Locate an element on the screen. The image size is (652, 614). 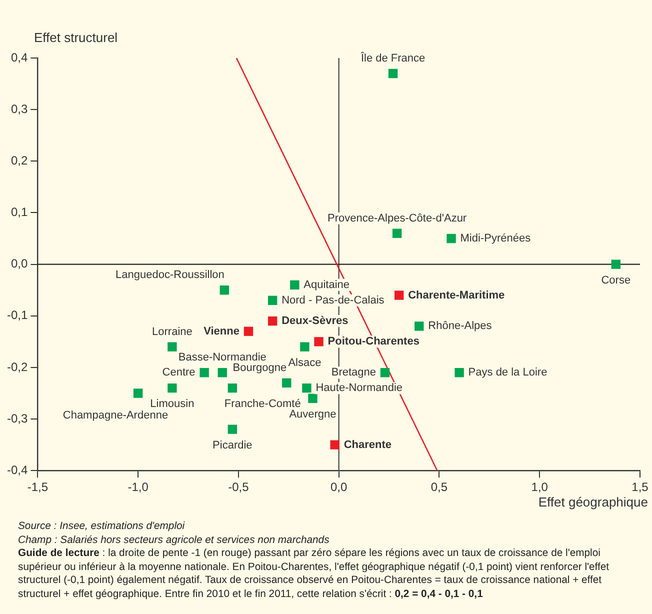
y-tick-label: -0,2 is located at coordinates (17, 367).